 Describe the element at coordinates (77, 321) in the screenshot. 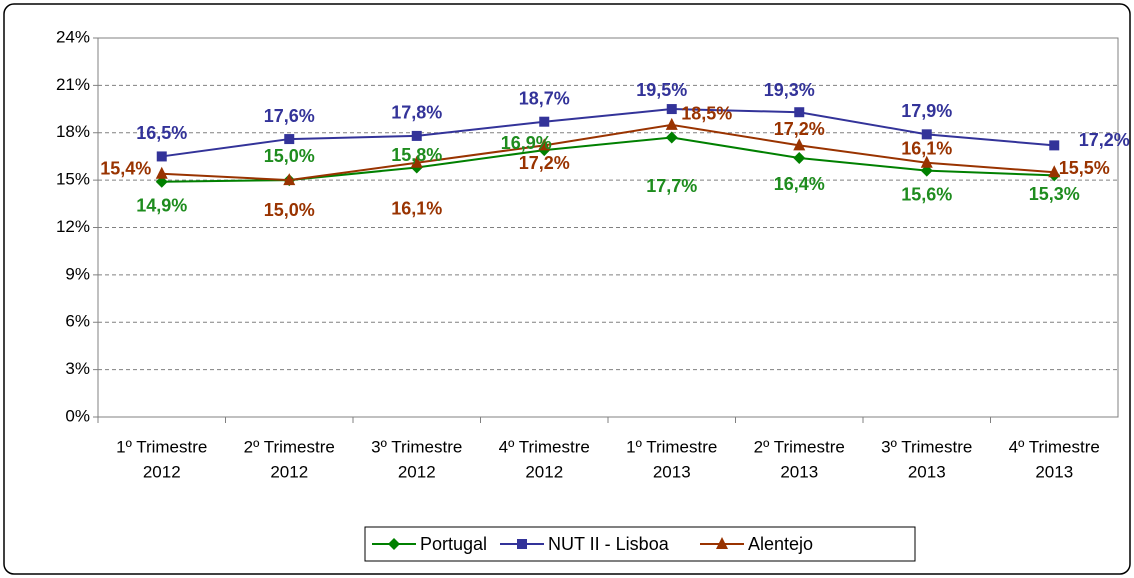

I see `y-tick-label: 6%` at that location.